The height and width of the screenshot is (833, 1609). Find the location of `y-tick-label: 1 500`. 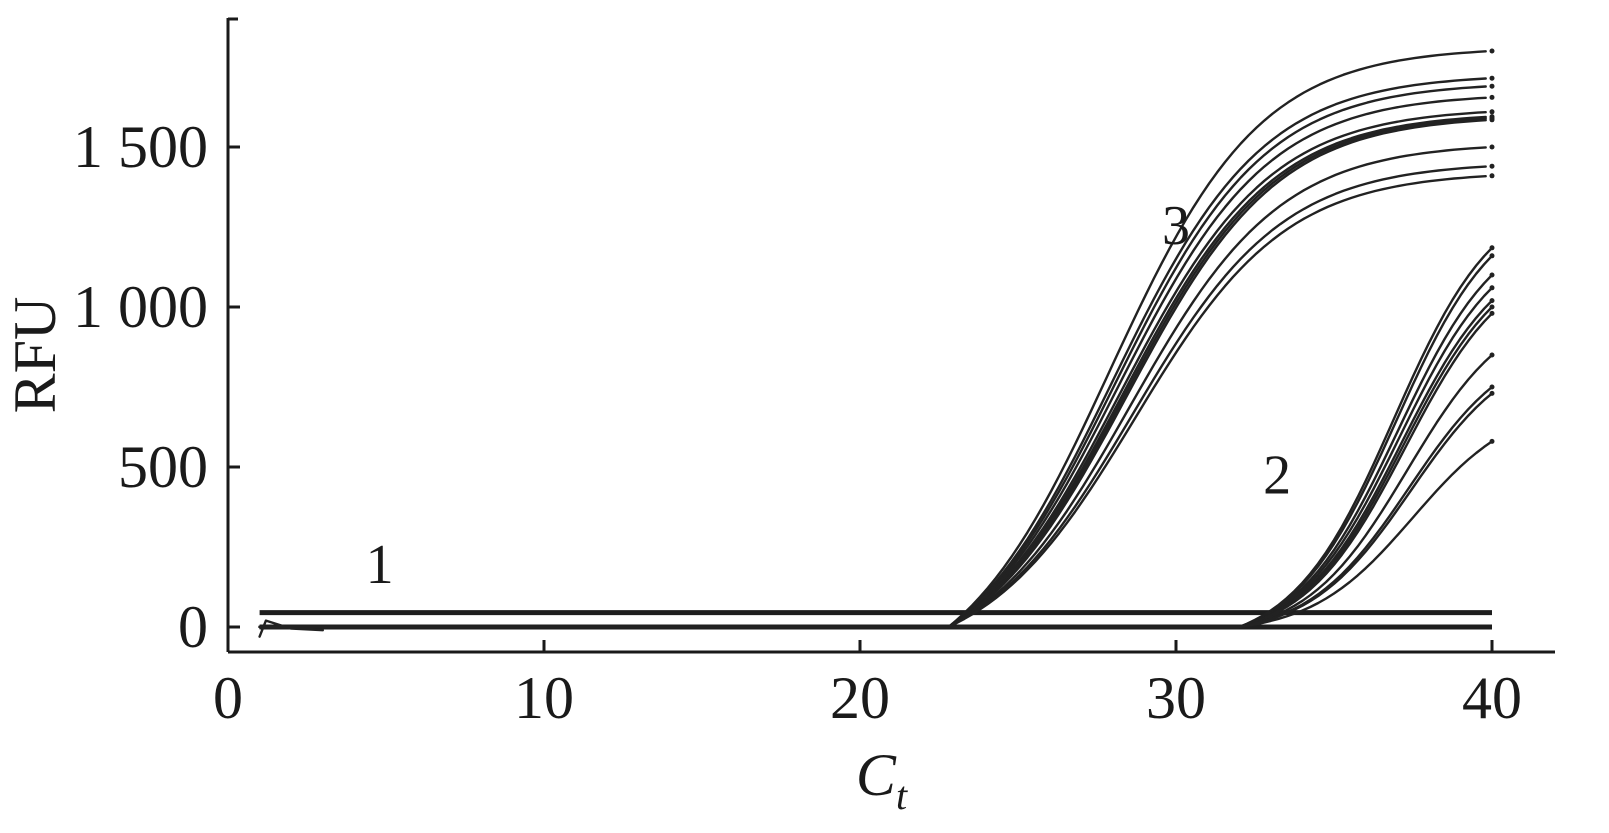

y-tick-label: 1 500 is located at coordinates (140, 147).